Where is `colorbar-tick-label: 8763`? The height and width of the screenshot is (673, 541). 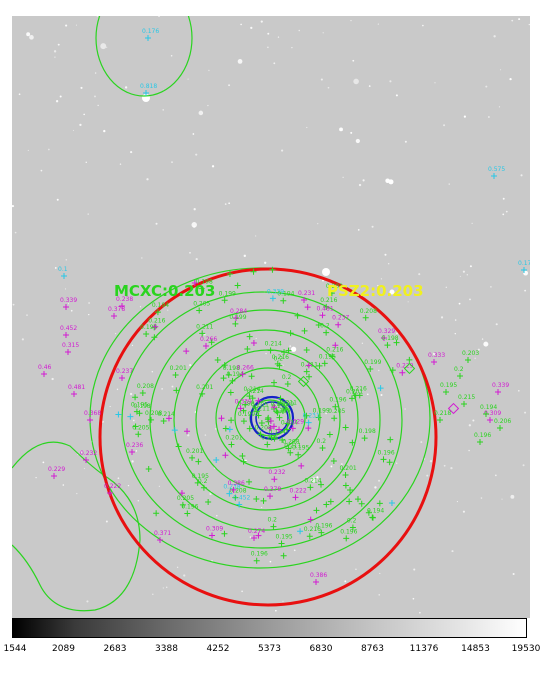 colorbar-tick-label: 8763 is located at coordinates (372, 649).